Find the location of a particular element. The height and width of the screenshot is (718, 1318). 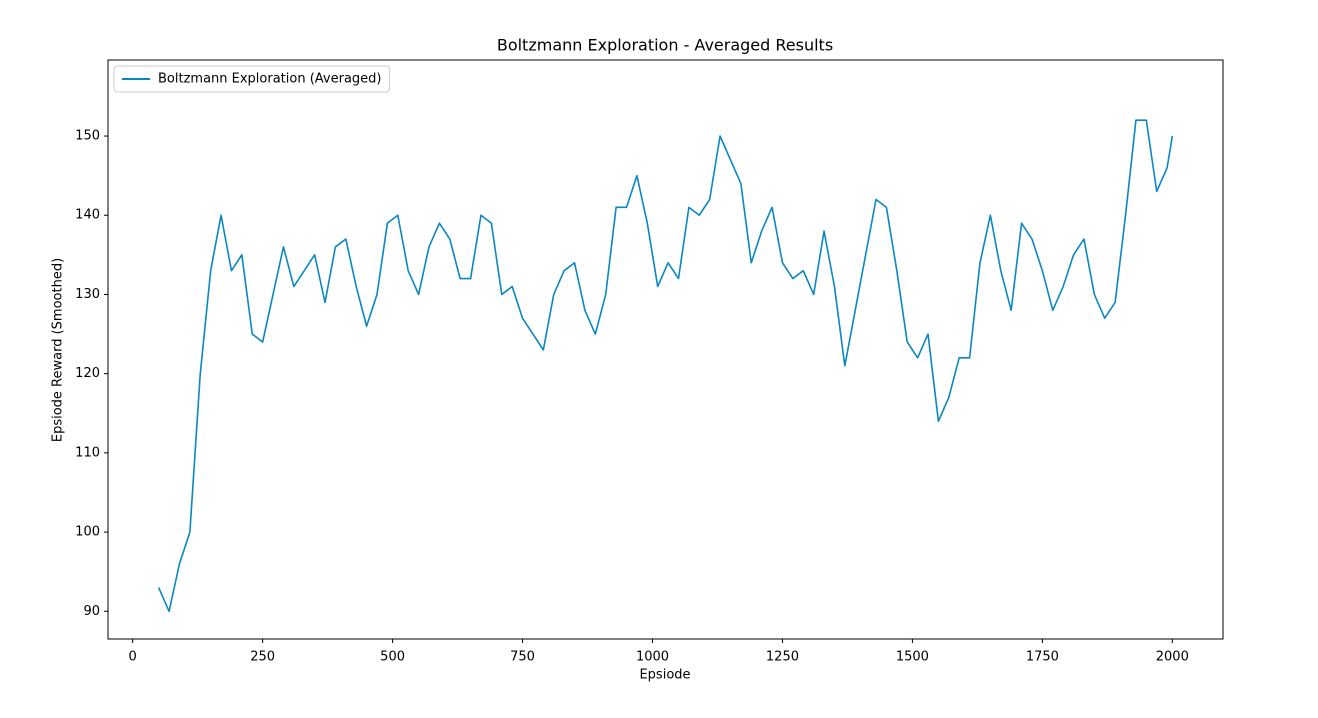

x-tick-label: 1000 is located at coordinates (652, 657).